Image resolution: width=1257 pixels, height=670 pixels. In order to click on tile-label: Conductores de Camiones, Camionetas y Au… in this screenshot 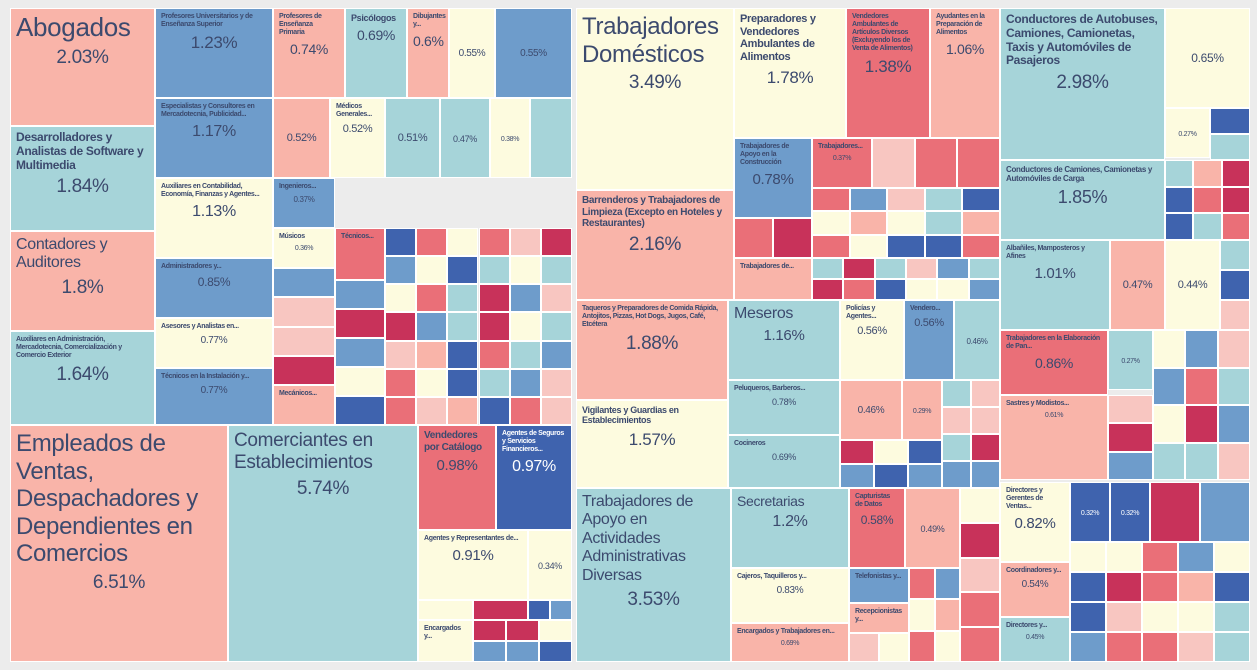, I will do `click(1079, 174)`.